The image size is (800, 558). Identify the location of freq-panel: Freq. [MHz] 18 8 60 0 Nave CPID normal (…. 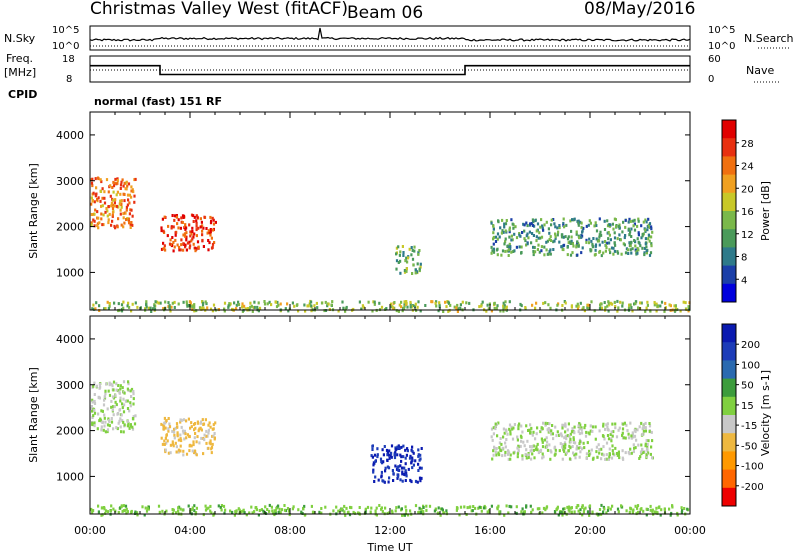
(392, 80).